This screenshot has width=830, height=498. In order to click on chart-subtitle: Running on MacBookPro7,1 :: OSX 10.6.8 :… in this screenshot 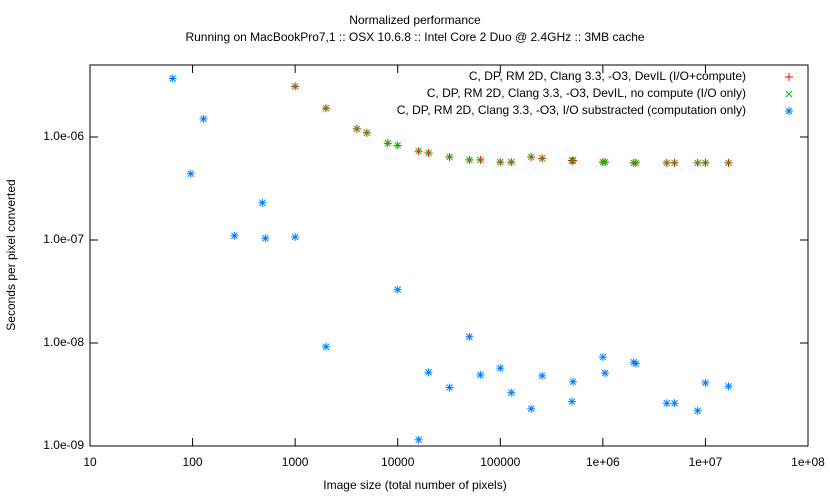, I will do `click(414, 37)`.